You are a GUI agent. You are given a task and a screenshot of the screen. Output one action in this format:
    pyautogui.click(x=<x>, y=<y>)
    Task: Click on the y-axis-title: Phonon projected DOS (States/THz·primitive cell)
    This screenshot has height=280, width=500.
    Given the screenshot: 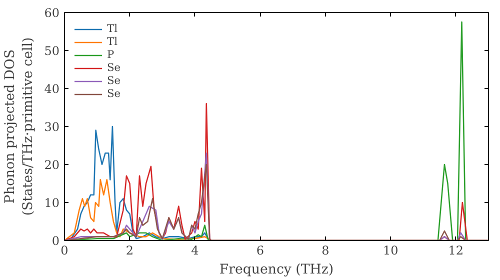 What is the action you would take?
    pyautogui.click(x=19, y=126)
    